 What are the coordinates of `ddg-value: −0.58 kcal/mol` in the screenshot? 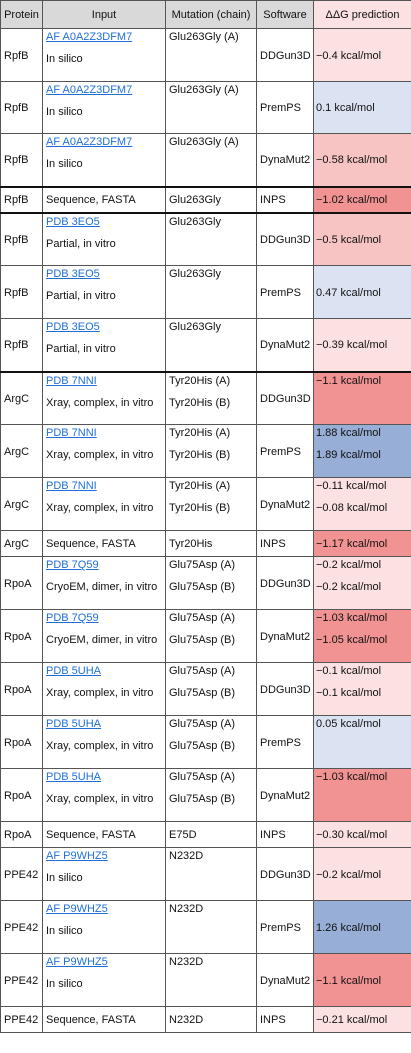 It's located at (362, 160).